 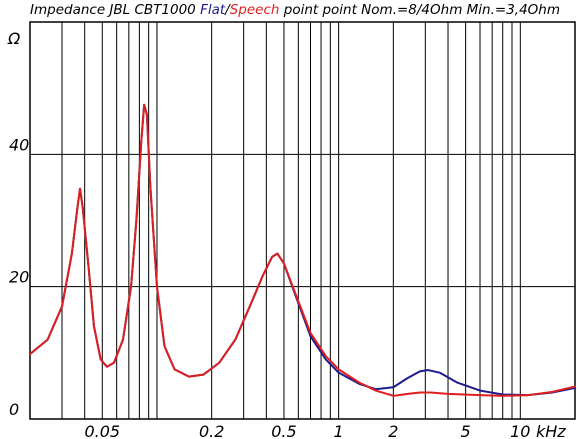 I want to click on x-tick-label: 1, so click(x=339, y=430).